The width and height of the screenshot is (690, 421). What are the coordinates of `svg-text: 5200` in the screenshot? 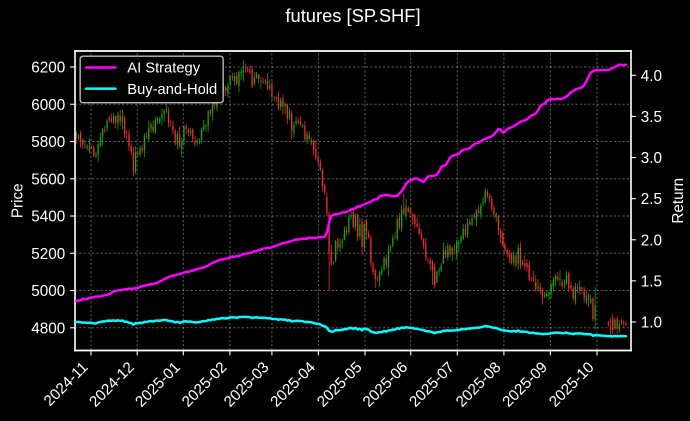 It's located at (48, 254).